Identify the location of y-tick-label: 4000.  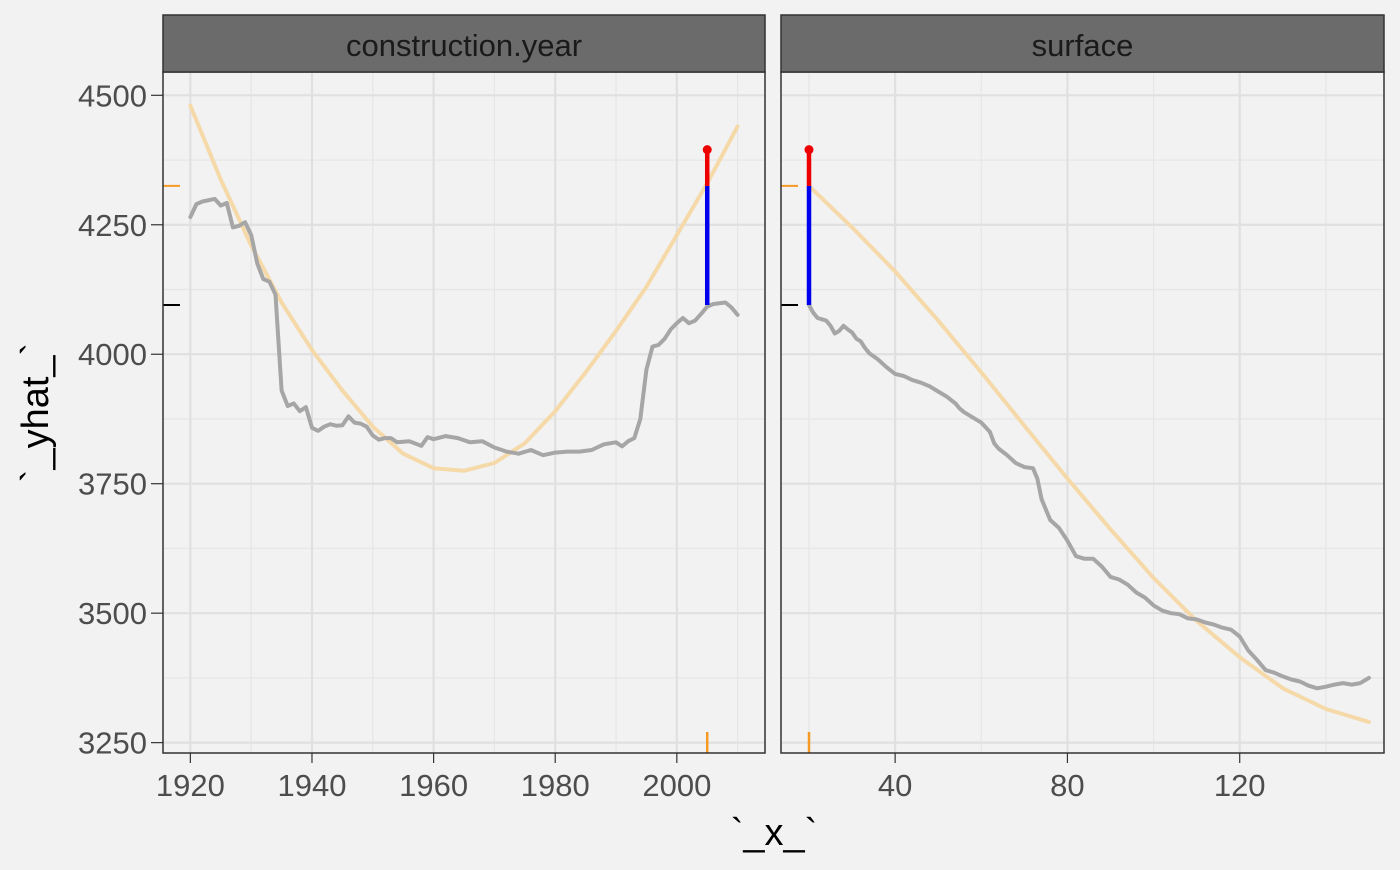
(112, 354).